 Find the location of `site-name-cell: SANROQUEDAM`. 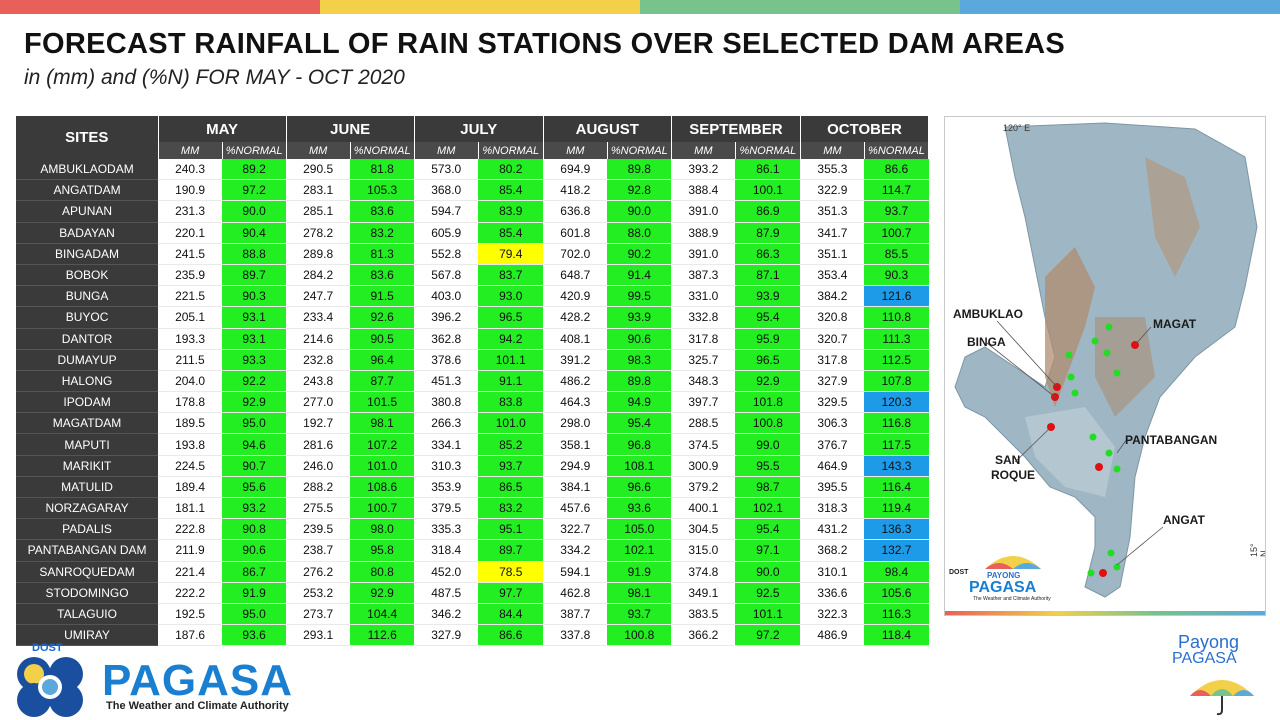

site-name-cell: SANROQUEDAM is located at coordinates (87, 572).